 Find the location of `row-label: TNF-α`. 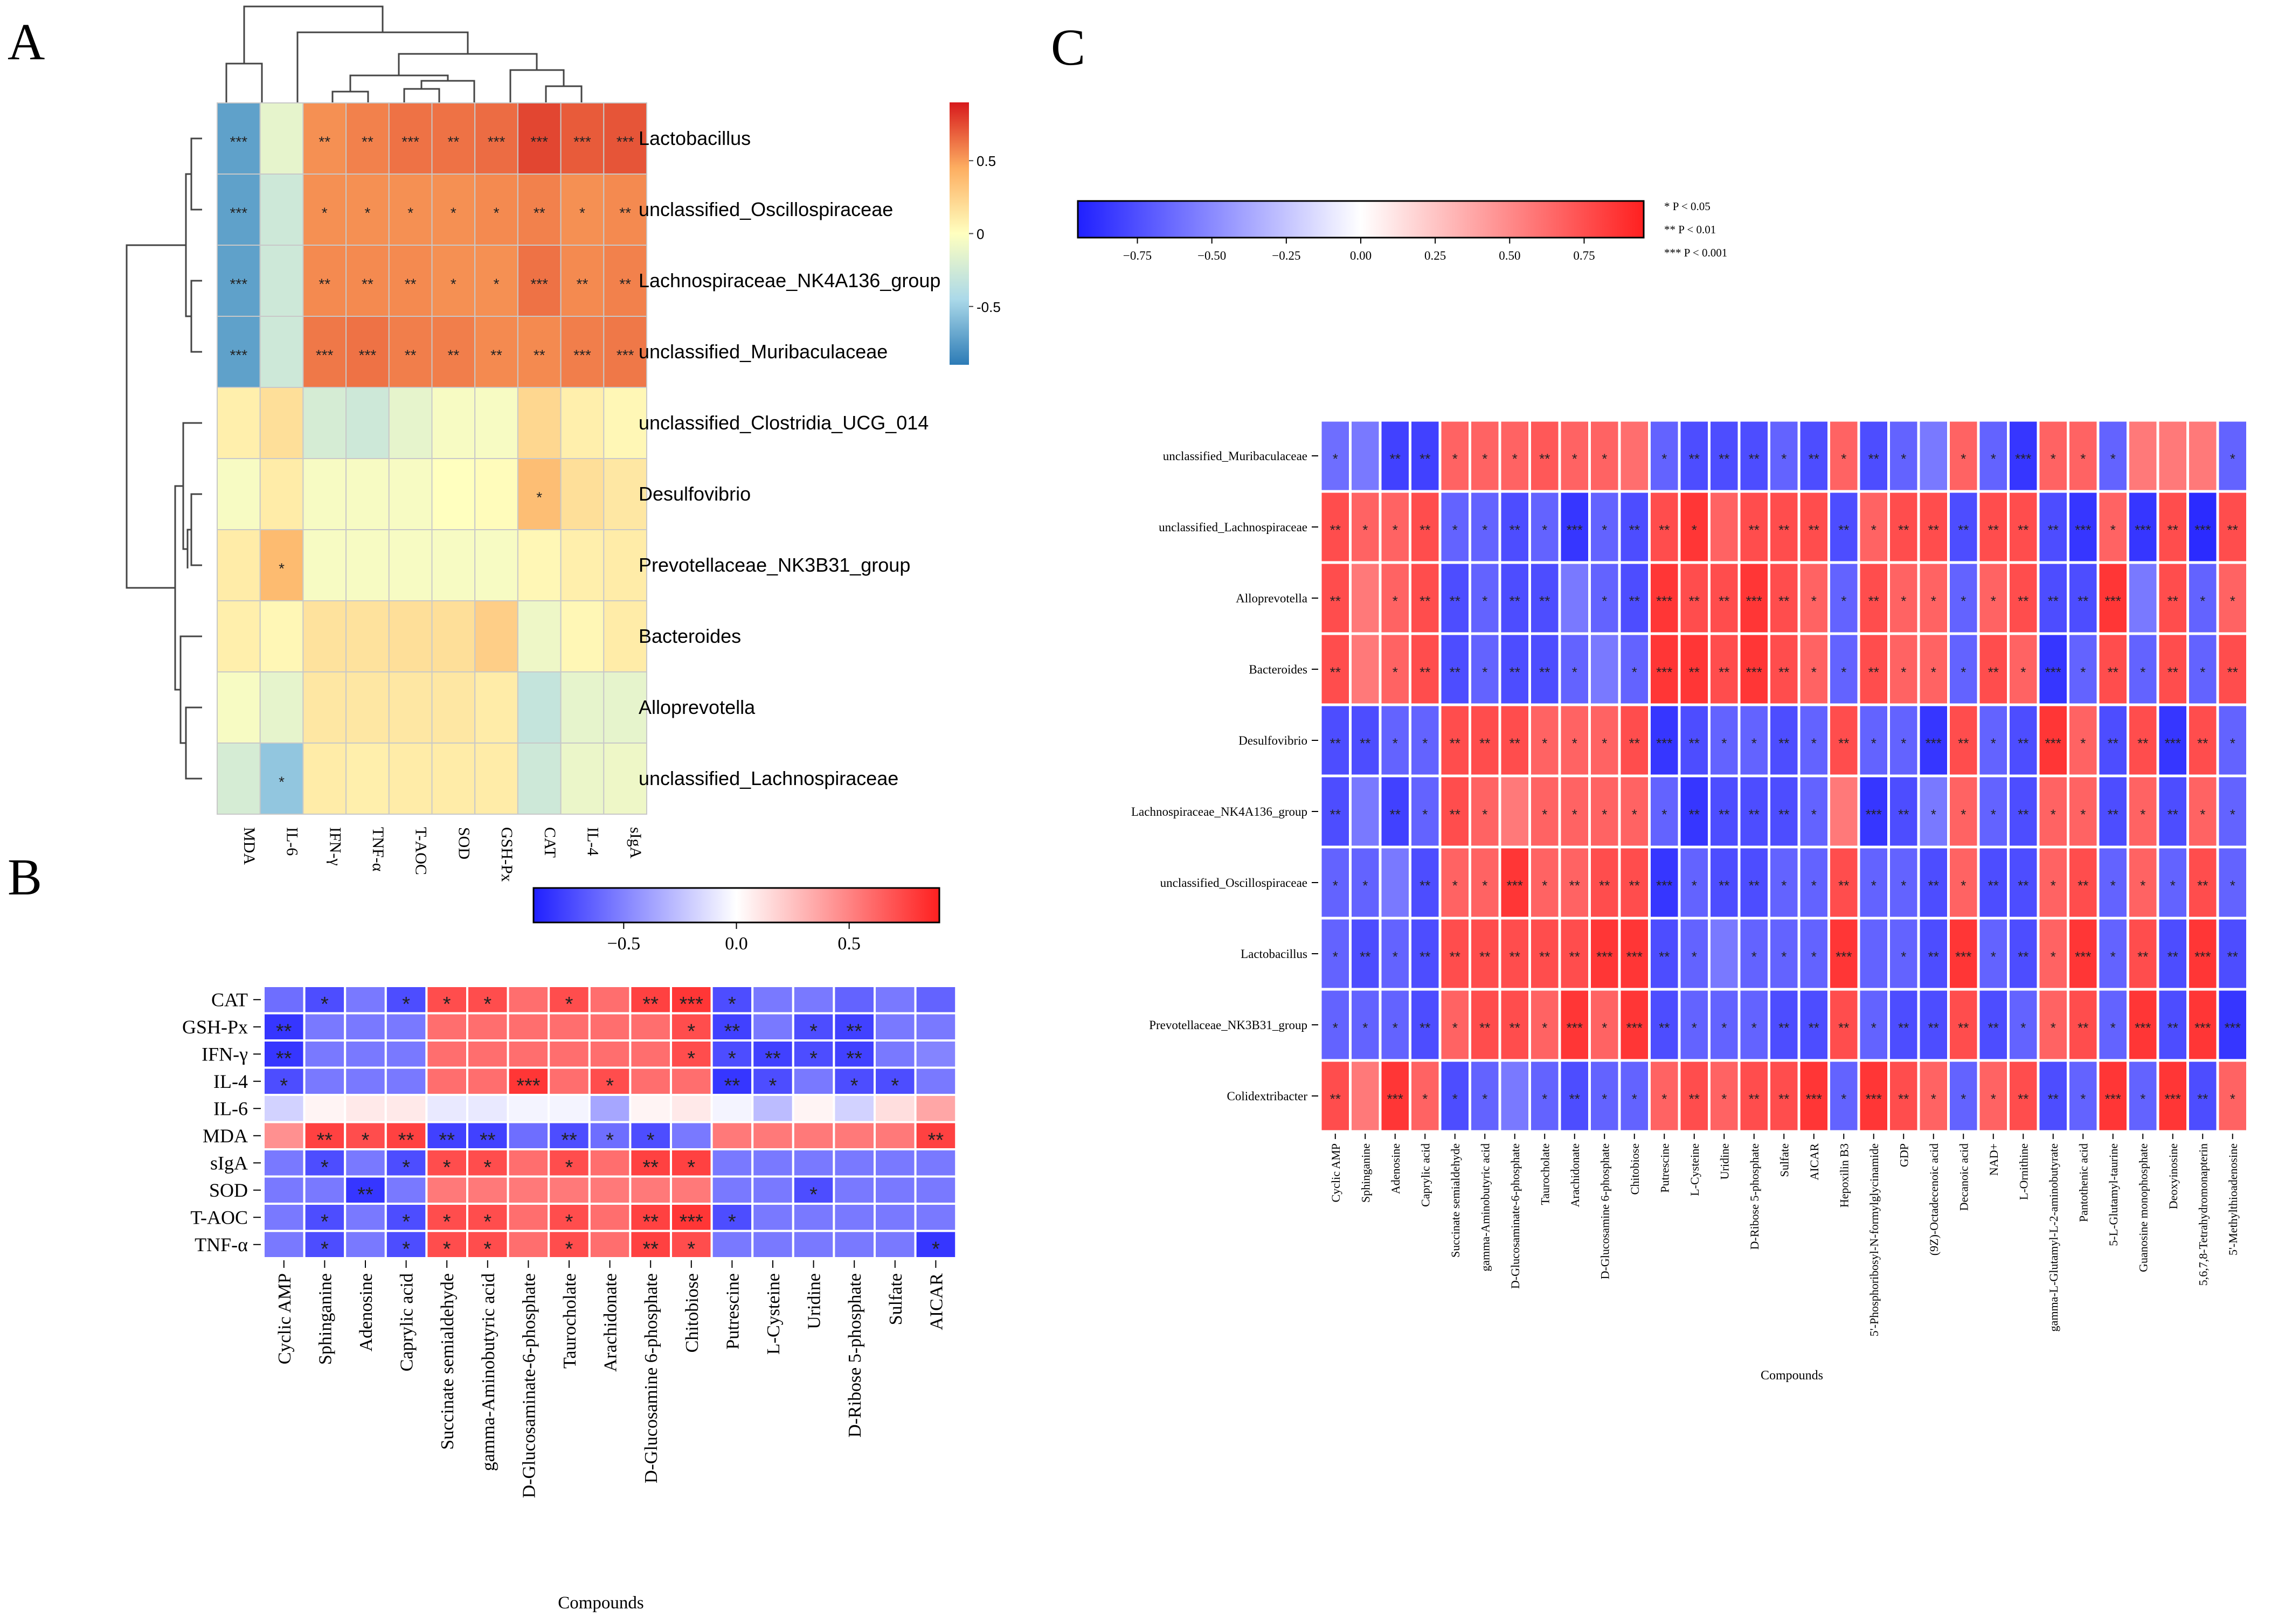

row-label: TNF-α is located at coordinates (221, 1244).